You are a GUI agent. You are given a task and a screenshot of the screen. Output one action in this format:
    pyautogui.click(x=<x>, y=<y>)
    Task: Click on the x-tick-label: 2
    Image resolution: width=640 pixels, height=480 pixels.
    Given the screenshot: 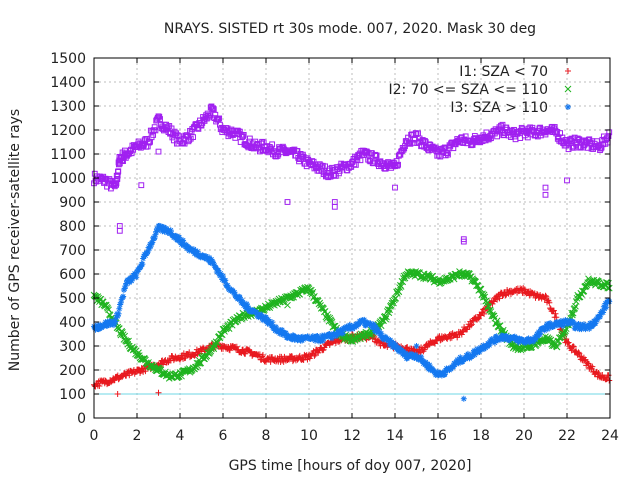 What is the action you would take?
    pyautogui.click(x=137, y=436)
    